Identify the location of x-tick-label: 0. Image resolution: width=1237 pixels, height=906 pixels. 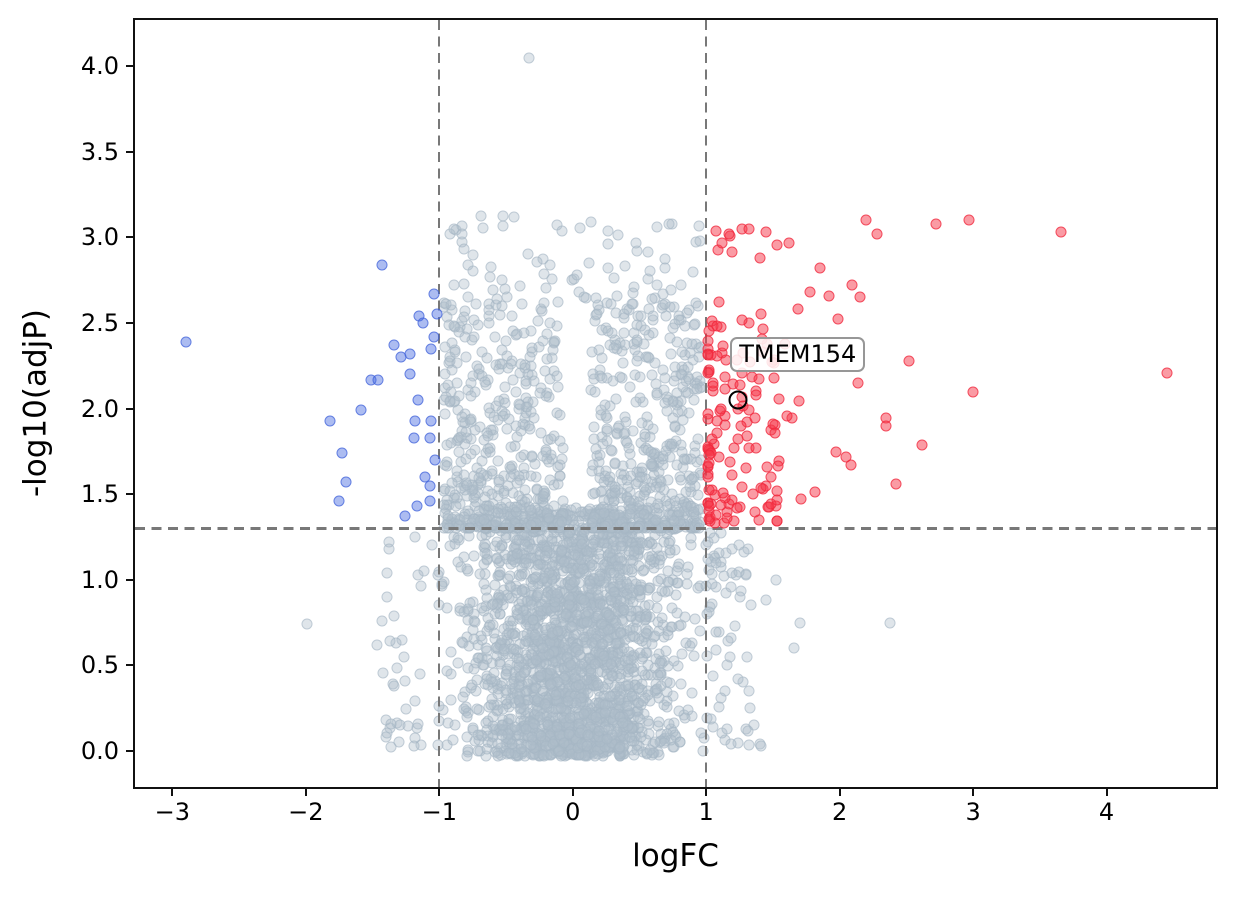
(573, 812).